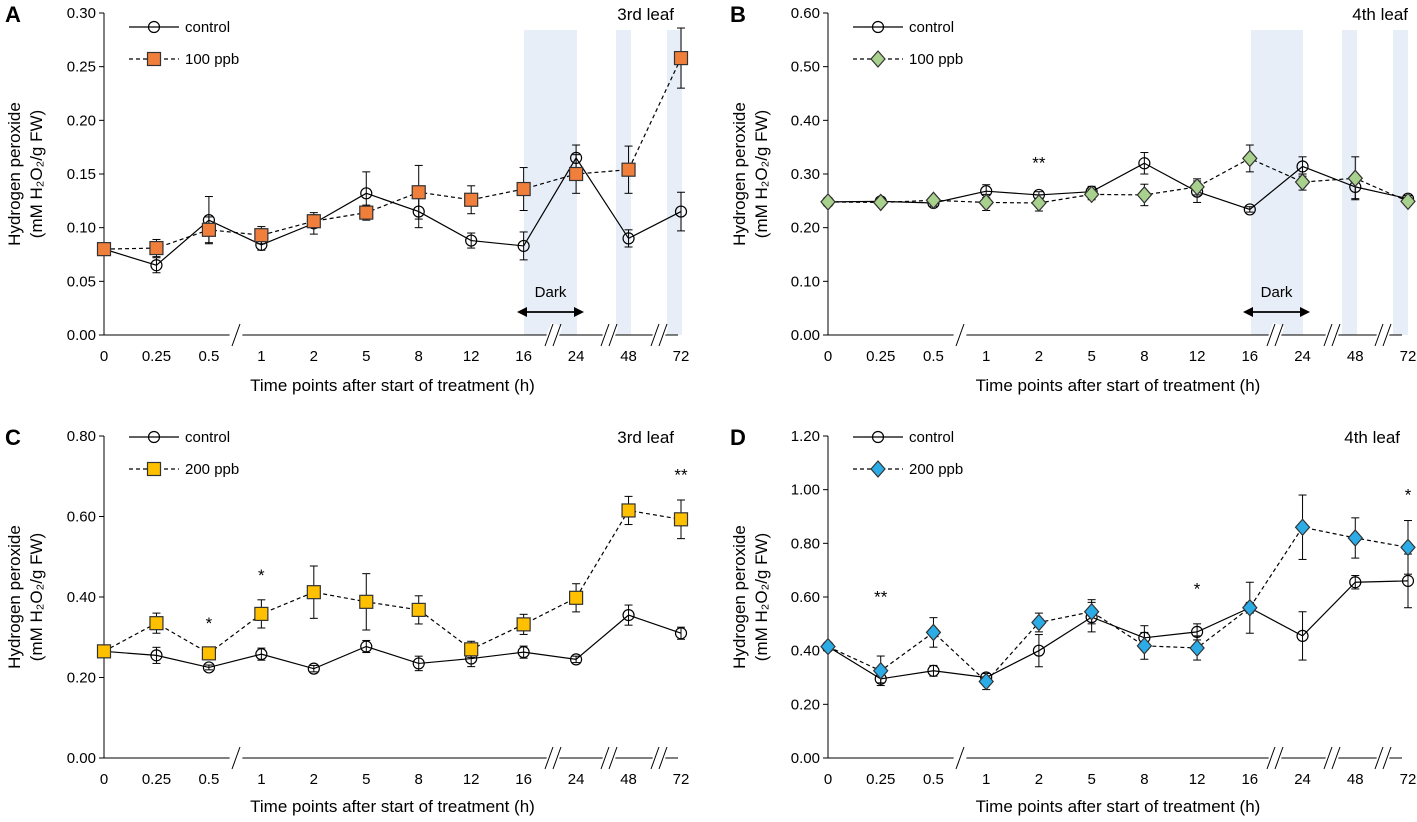 The image size is (1417, 822). I want to click on y-tick-label: 0.00, so click(805, 758).